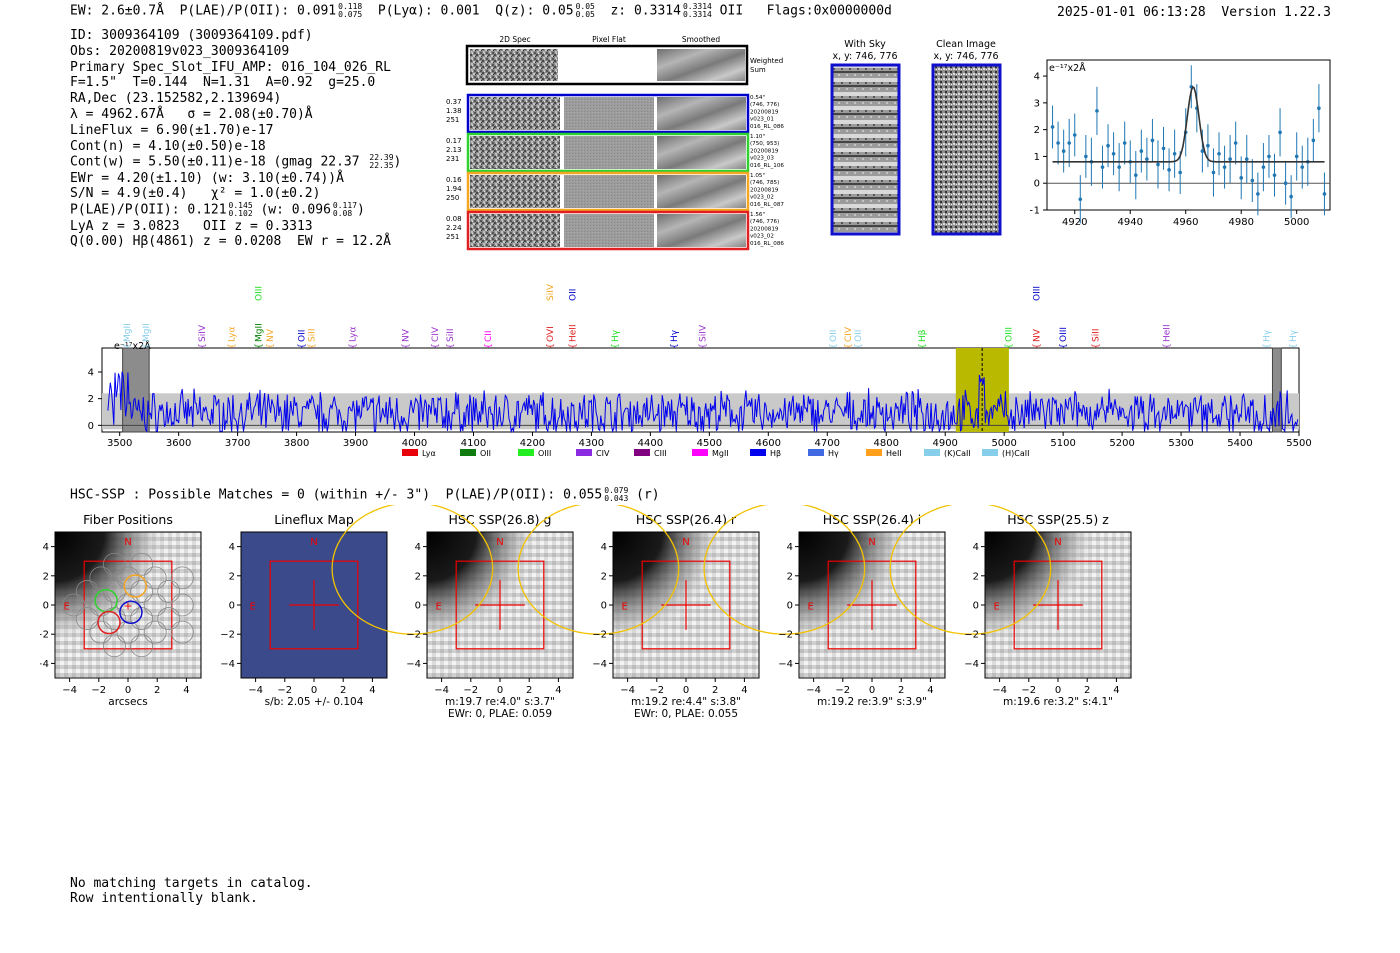 The width and height of the screenshot is (1400, 953). What do you see at coordinates (1003, 443) in the screenshot?
I see `spec-xtick-label: 5000` at bounding box center [1003, 443].